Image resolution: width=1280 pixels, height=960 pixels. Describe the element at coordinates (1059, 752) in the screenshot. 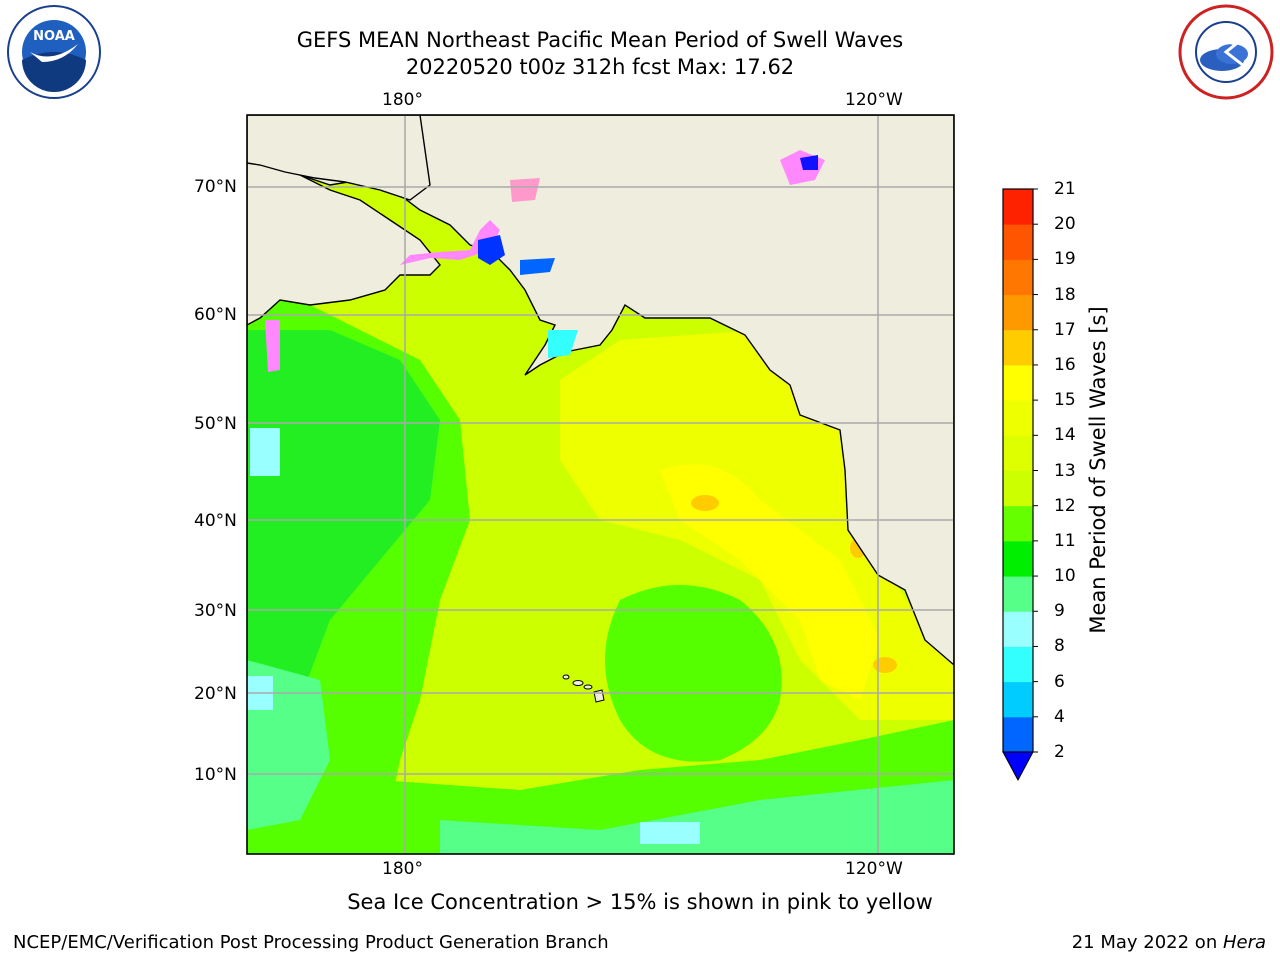

I see `colorbar-level-label: 2` at that location.